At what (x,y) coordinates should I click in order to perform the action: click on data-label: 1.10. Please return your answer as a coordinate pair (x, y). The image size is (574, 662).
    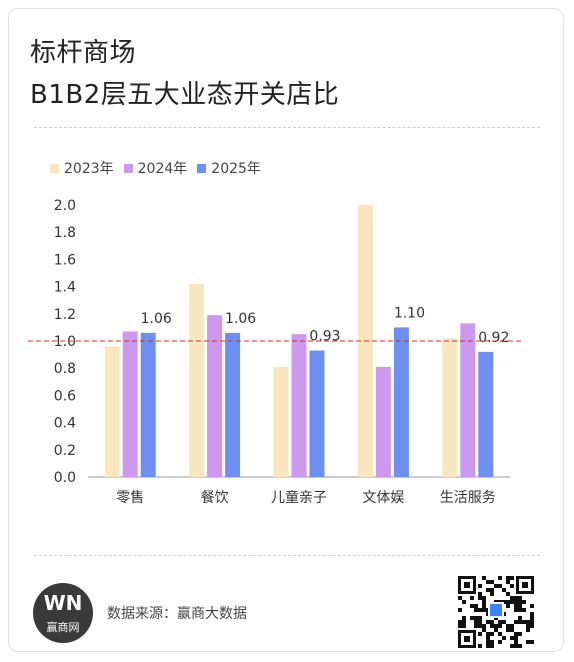
    Looking at the image, I should click on (409, 313).